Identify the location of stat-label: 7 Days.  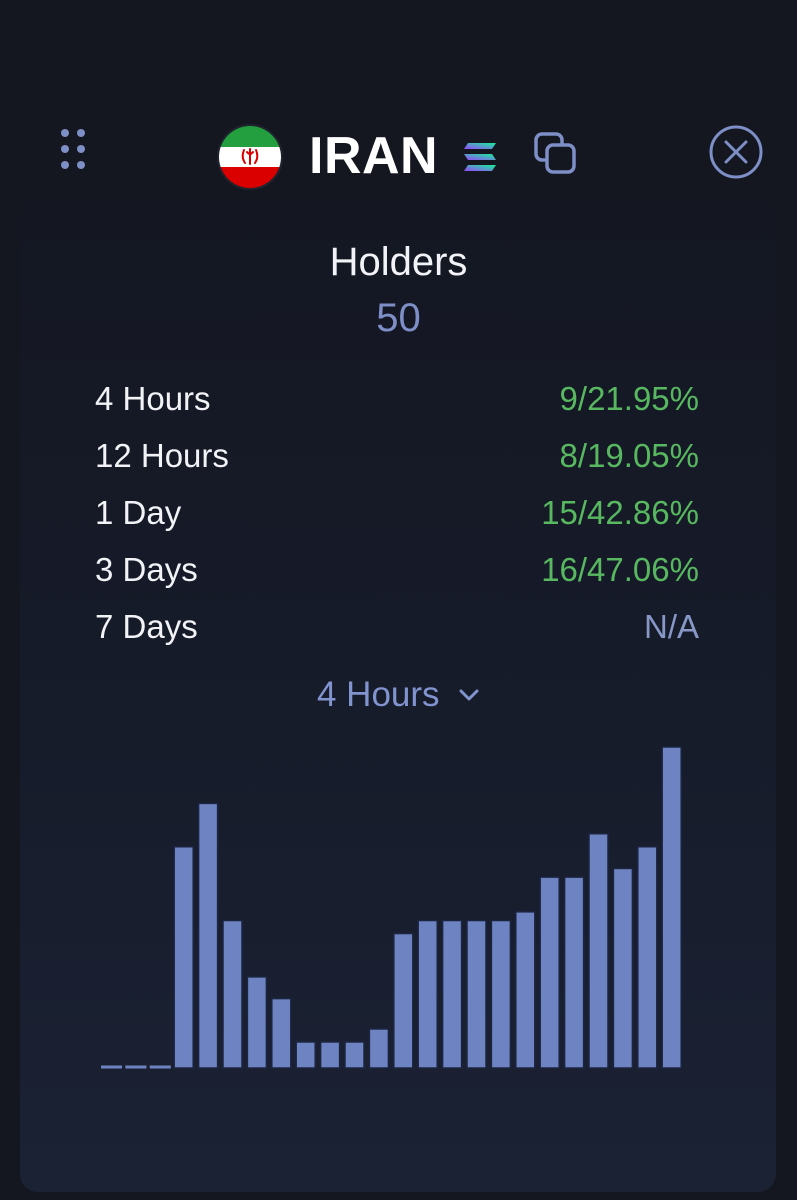
(146, 626).